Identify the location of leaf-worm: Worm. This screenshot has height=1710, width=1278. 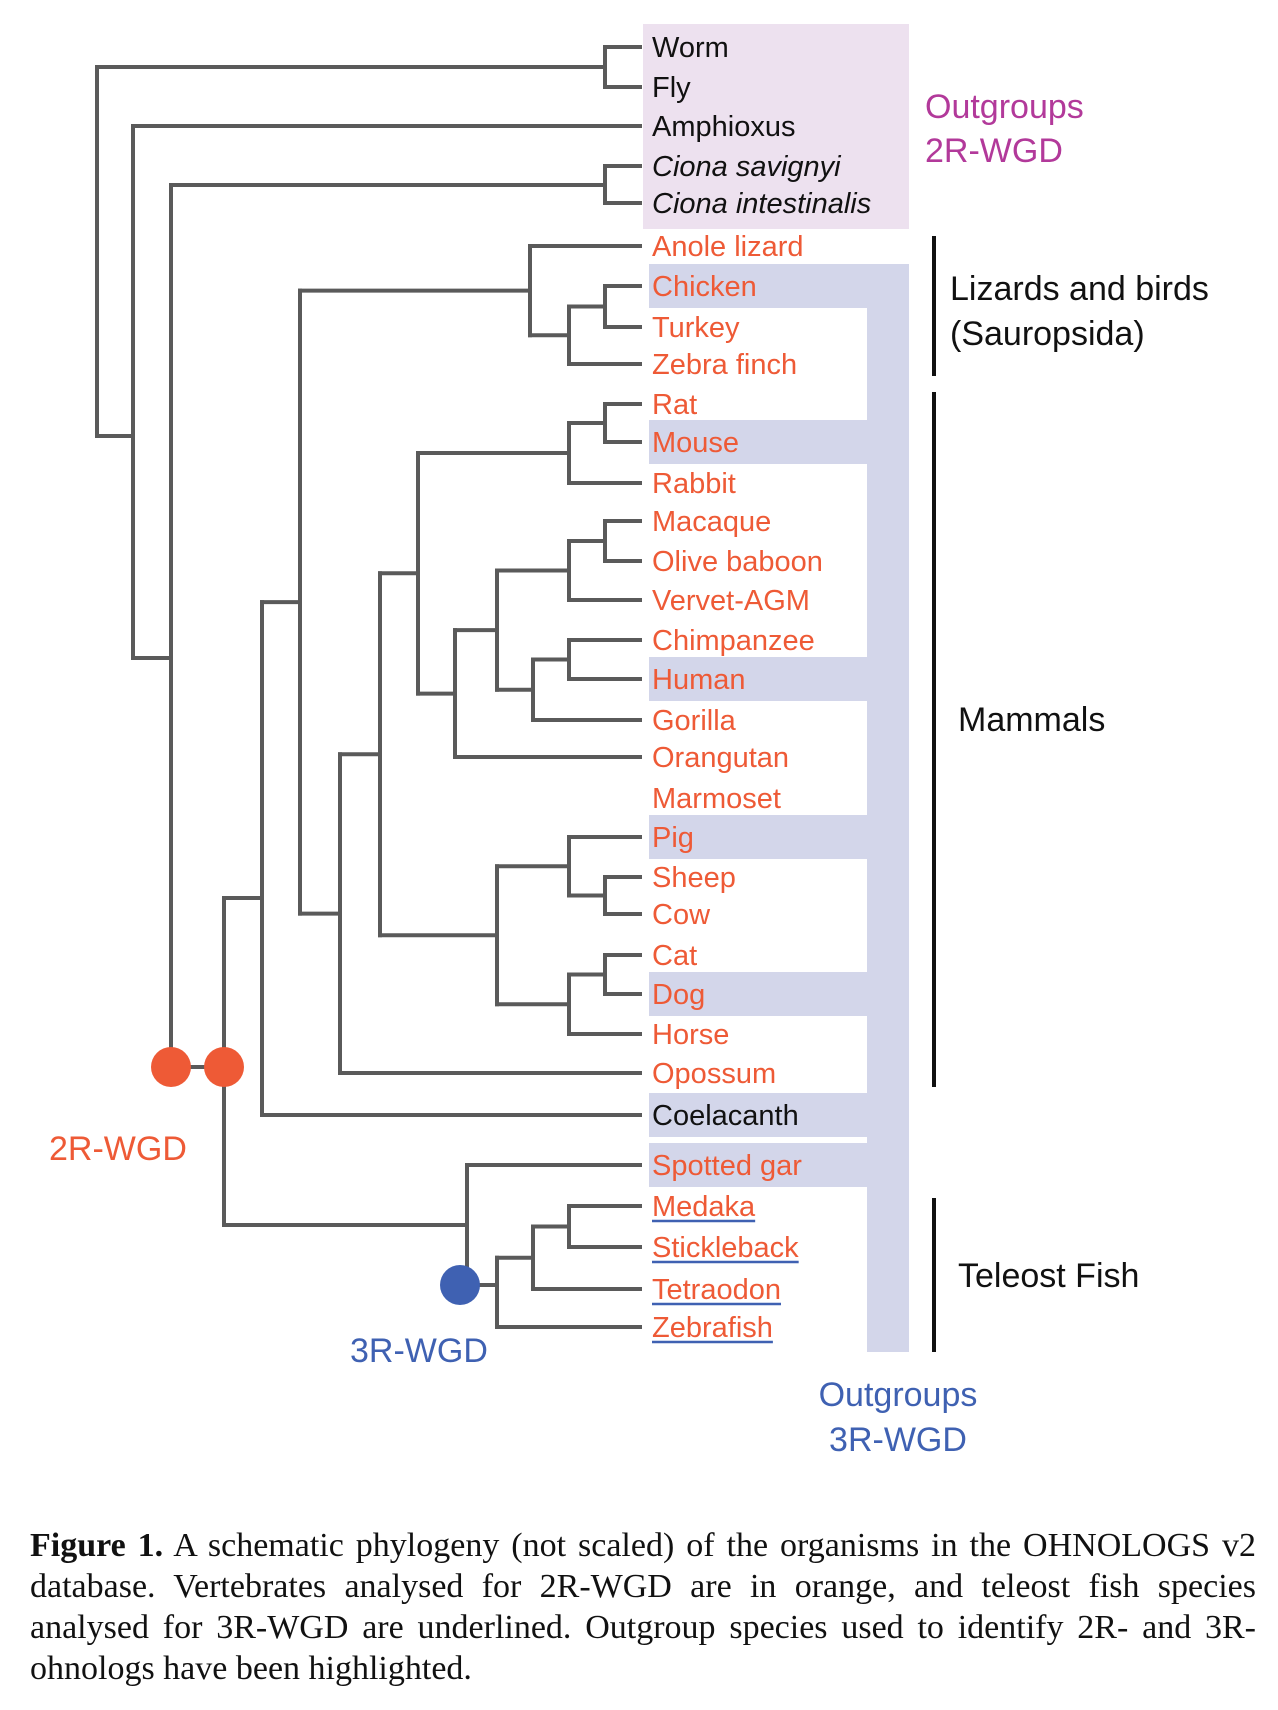
(690, 48).